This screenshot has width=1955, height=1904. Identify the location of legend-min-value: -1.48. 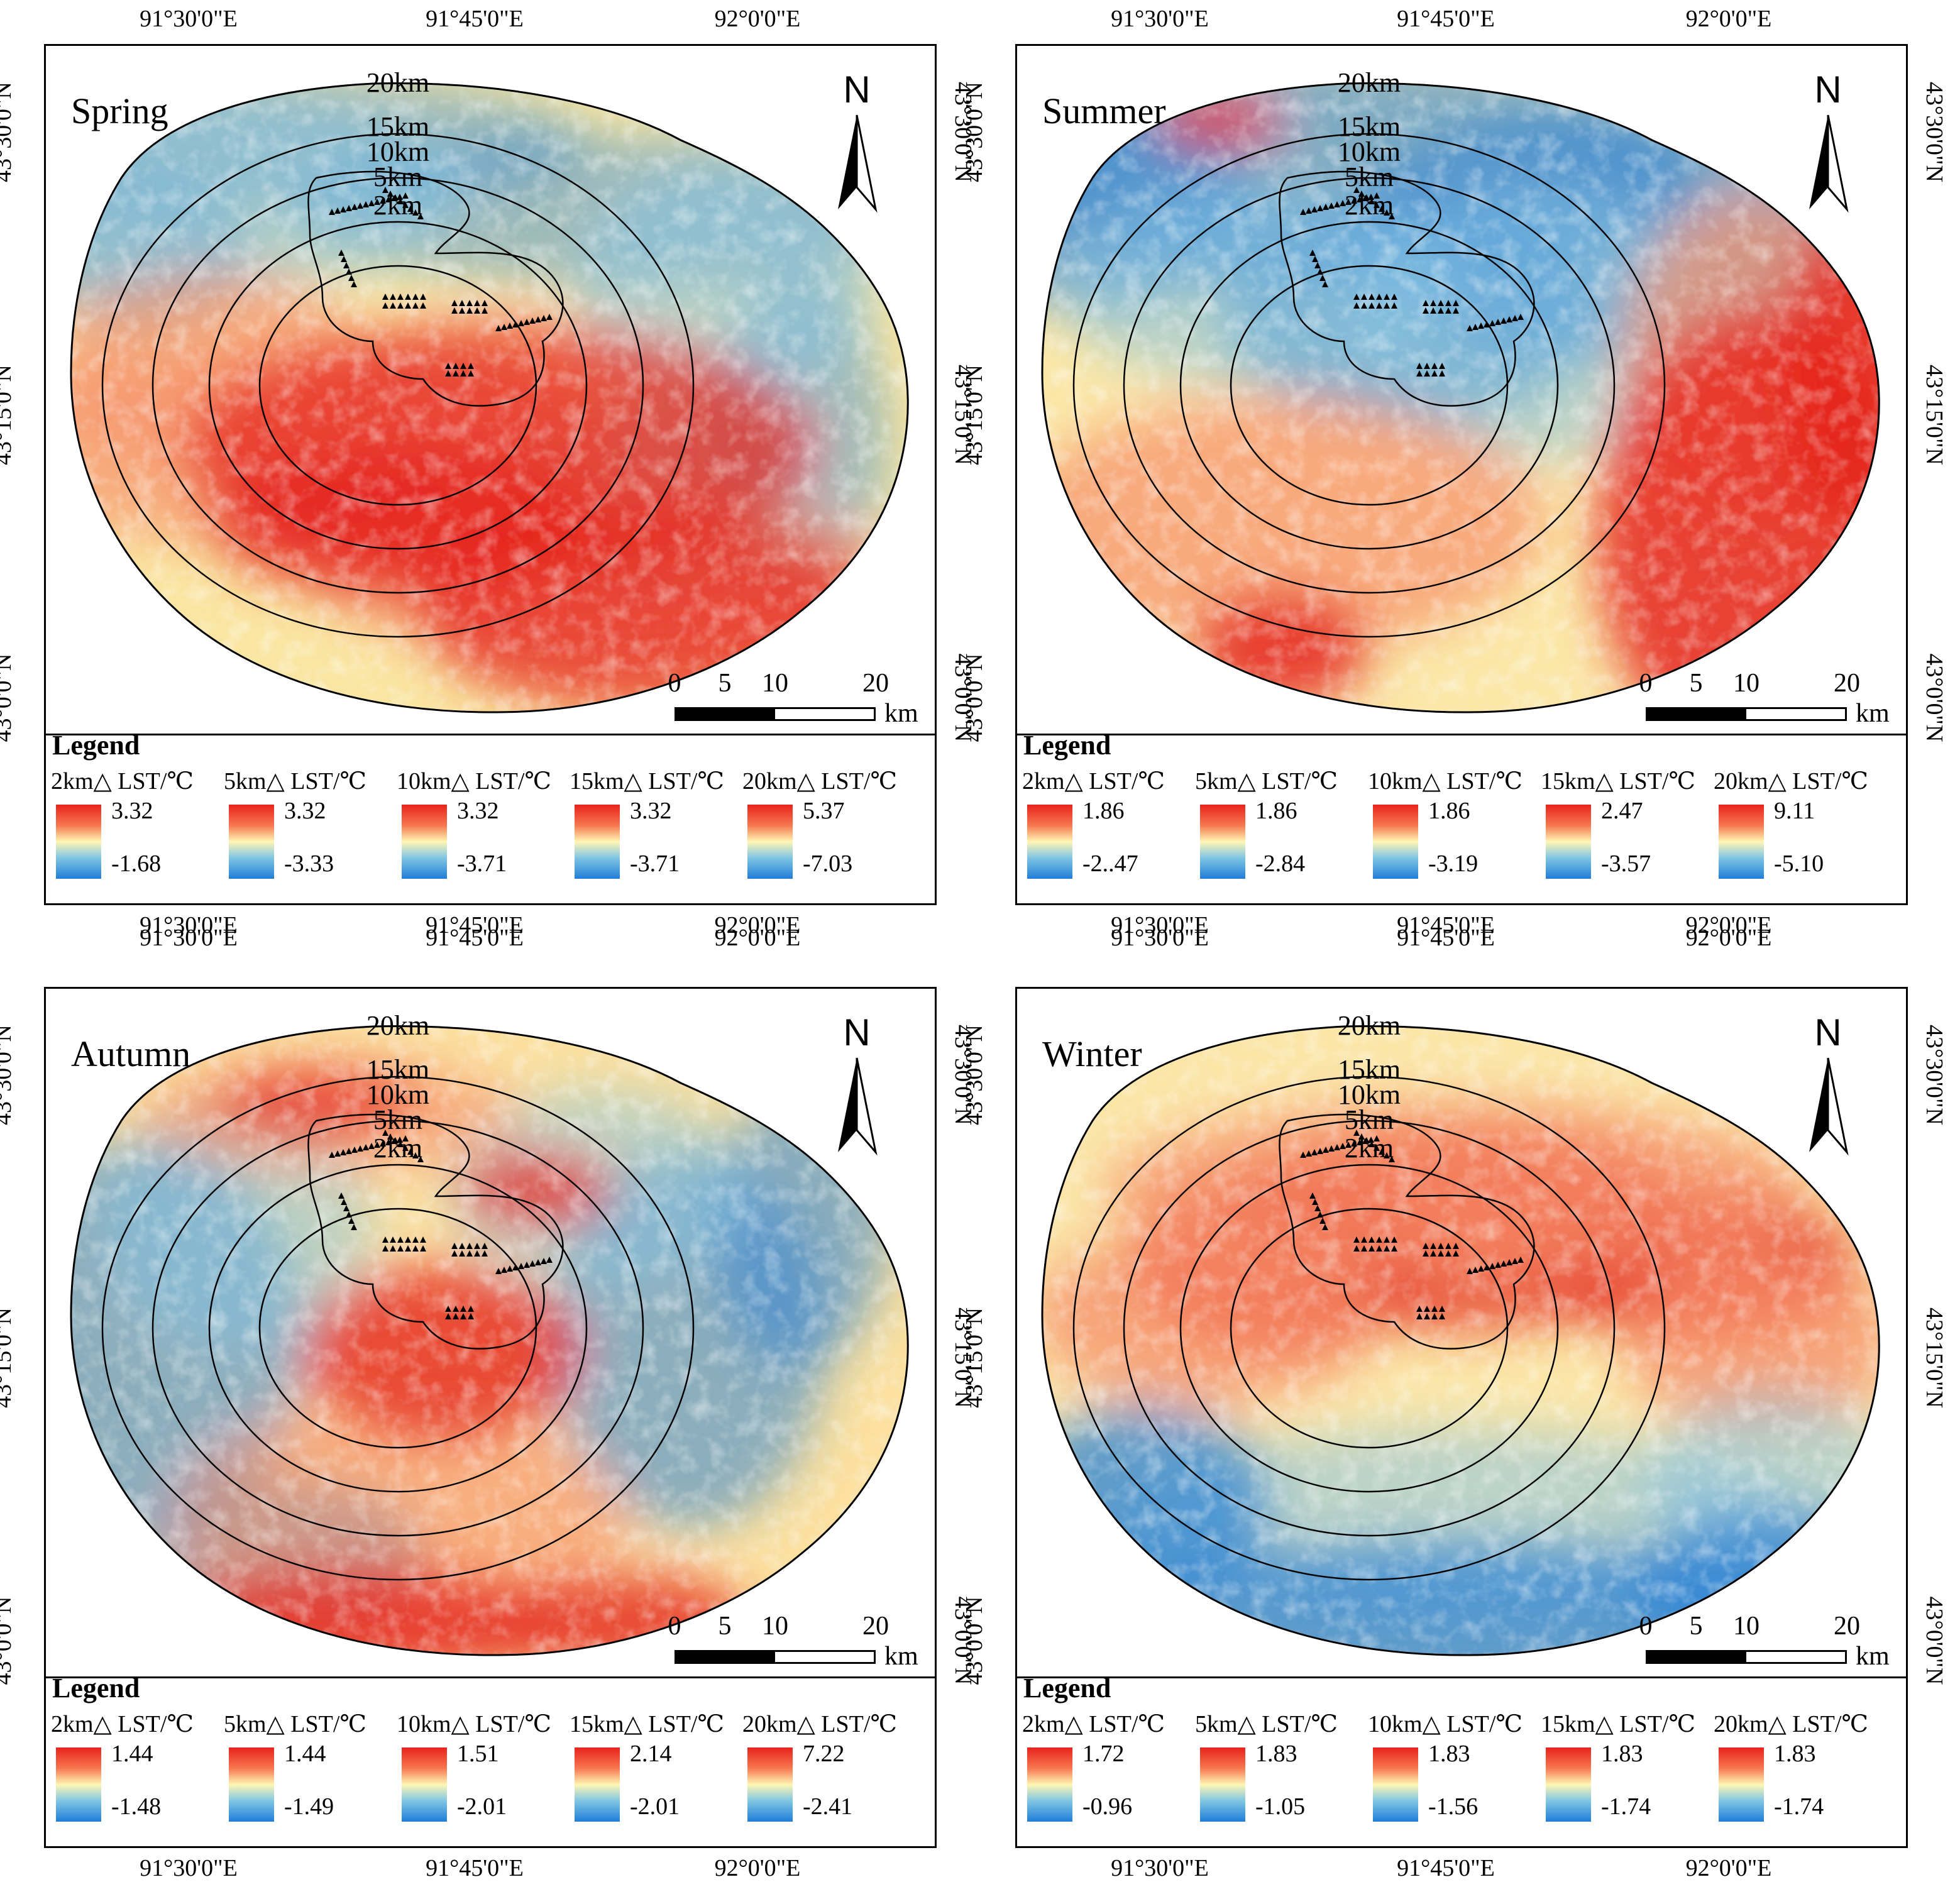
(137, 1806).